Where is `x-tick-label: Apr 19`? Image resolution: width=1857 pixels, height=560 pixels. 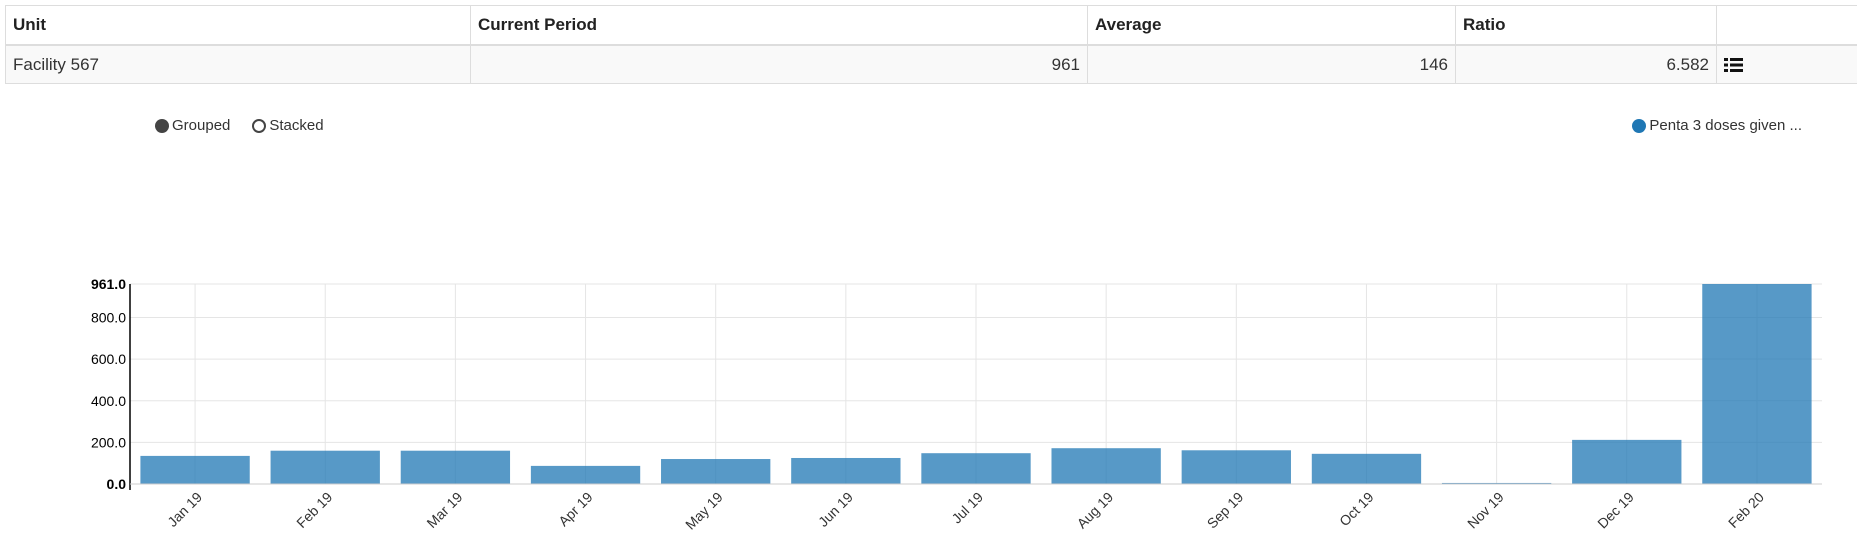
x-tick-label: Apr 19 is located at coordinates (575, 509).